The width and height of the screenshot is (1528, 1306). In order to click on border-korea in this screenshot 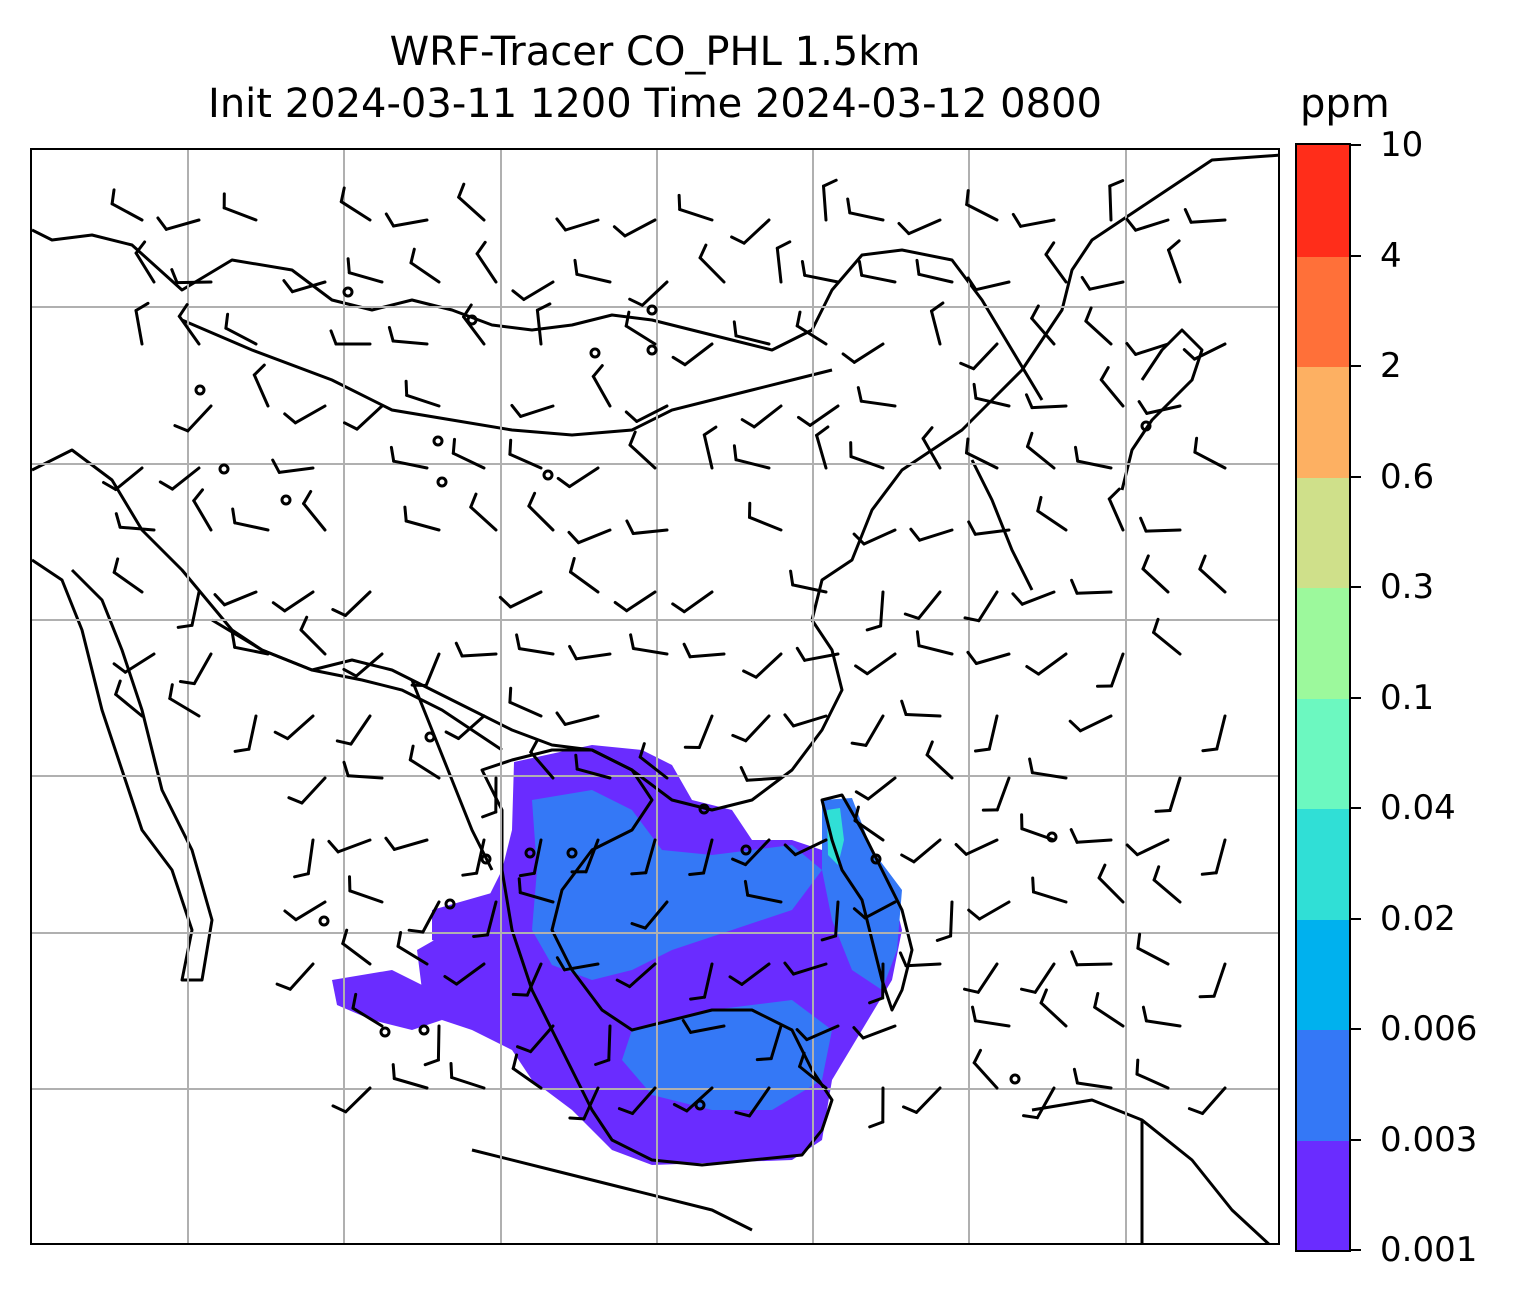, I will do `click(1002, 525)`.